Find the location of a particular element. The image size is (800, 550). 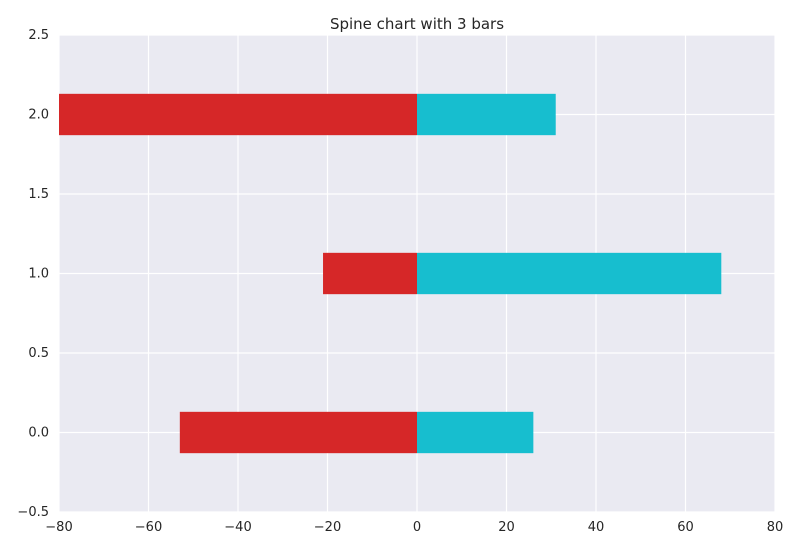

x-tick-label: −80 is located at coordinates (58, 527).